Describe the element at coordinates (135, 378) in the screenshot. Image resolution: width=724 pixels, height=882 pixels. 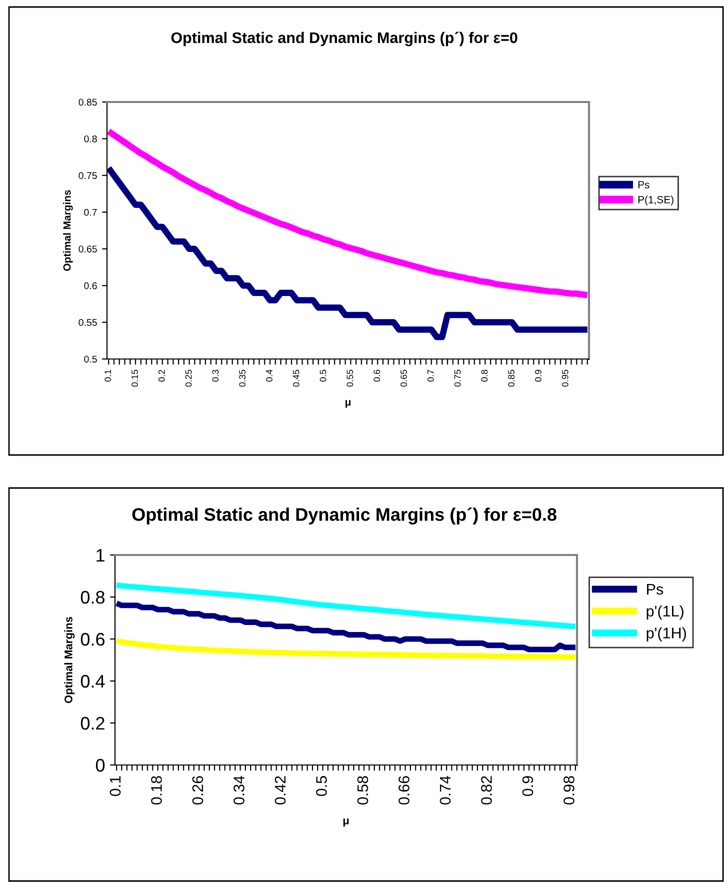
I see `x-tick-label: 0.15` at that location.